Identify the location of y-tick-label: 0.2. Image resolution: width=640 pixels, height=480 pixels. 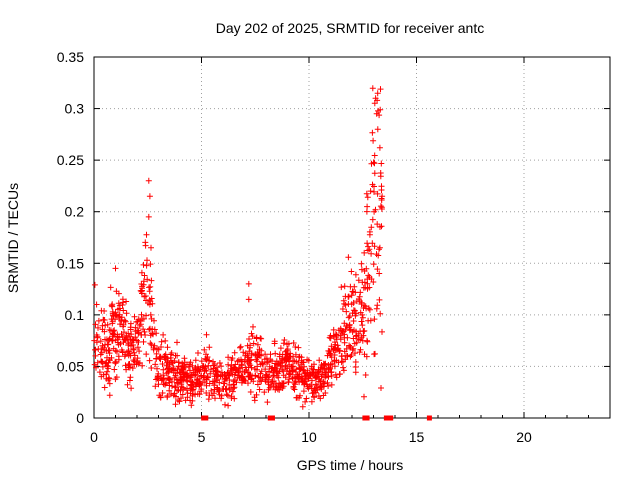
(75, 212).